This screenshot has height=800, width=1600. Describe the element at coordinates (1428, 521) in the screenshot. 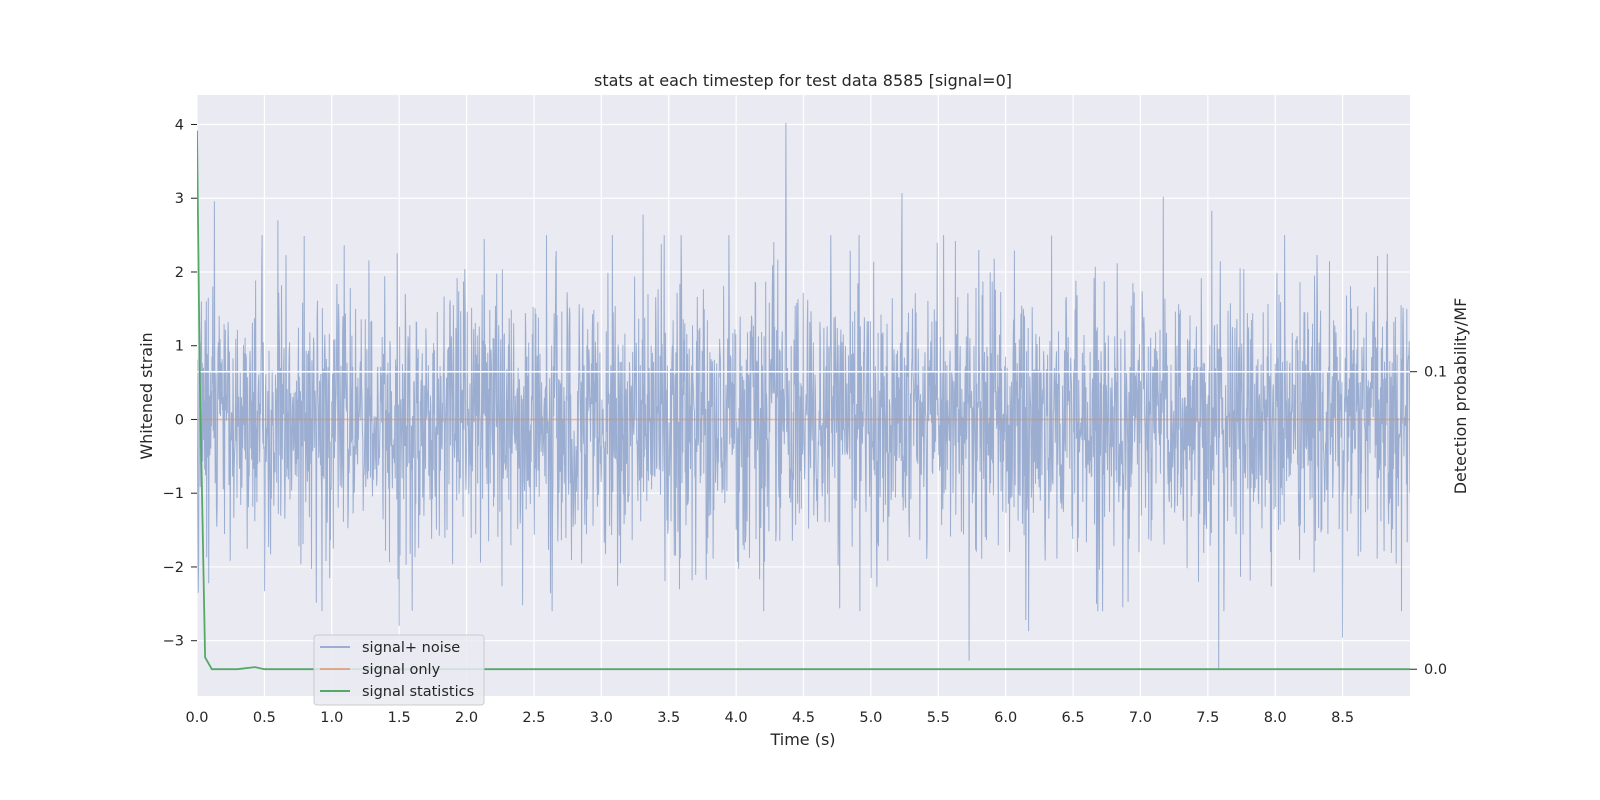

I see `y2-axis-ticks: 0.1 0.0` at that location.